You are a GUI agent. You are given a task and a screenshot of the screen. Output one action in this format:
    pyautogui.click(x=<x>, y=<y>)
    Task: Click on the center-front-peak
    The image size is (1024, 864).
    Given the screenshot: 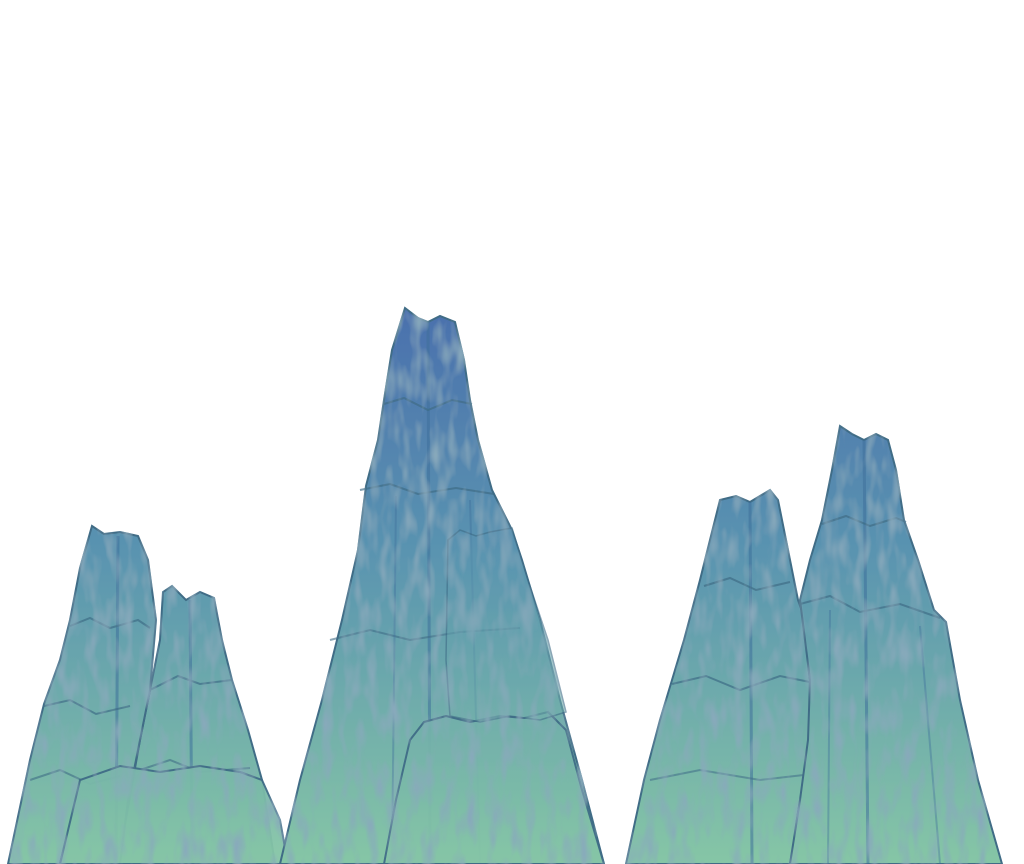 What is the action you would take?
    pyautogui.click(x=494, y=695)
    